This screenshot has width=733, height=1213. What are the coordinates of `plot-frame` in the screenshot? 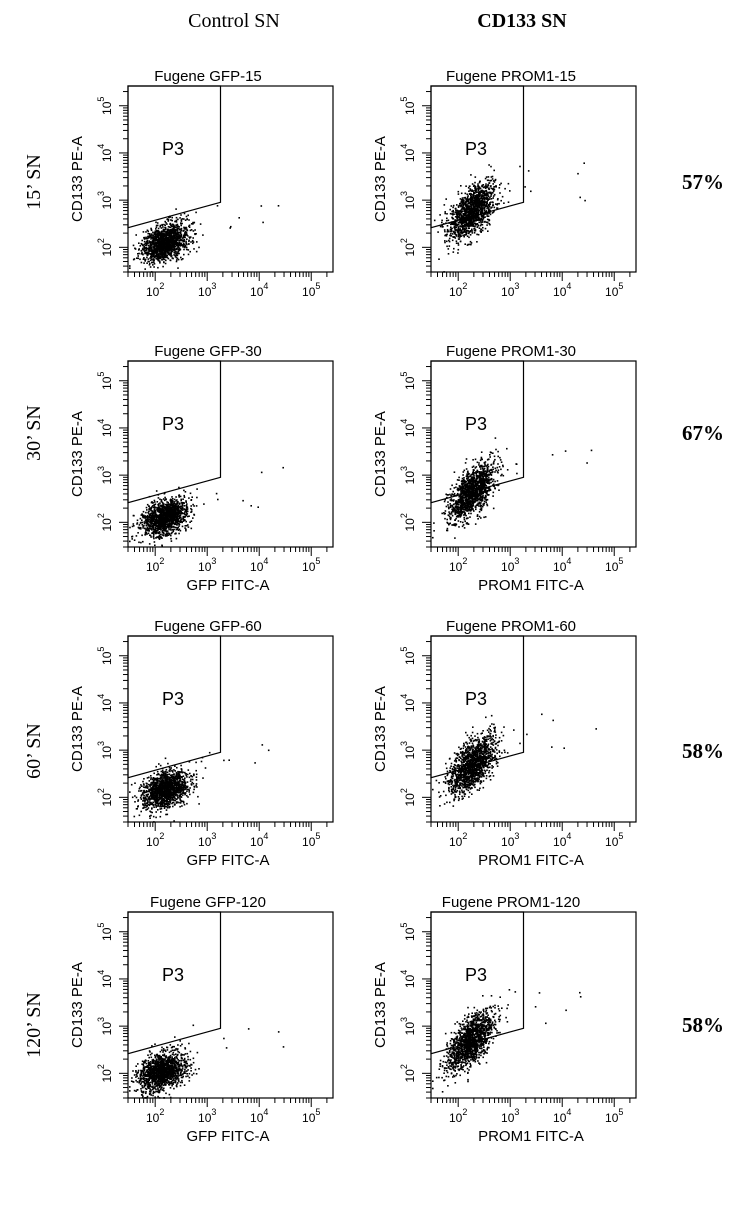 It's located at (533, 454).